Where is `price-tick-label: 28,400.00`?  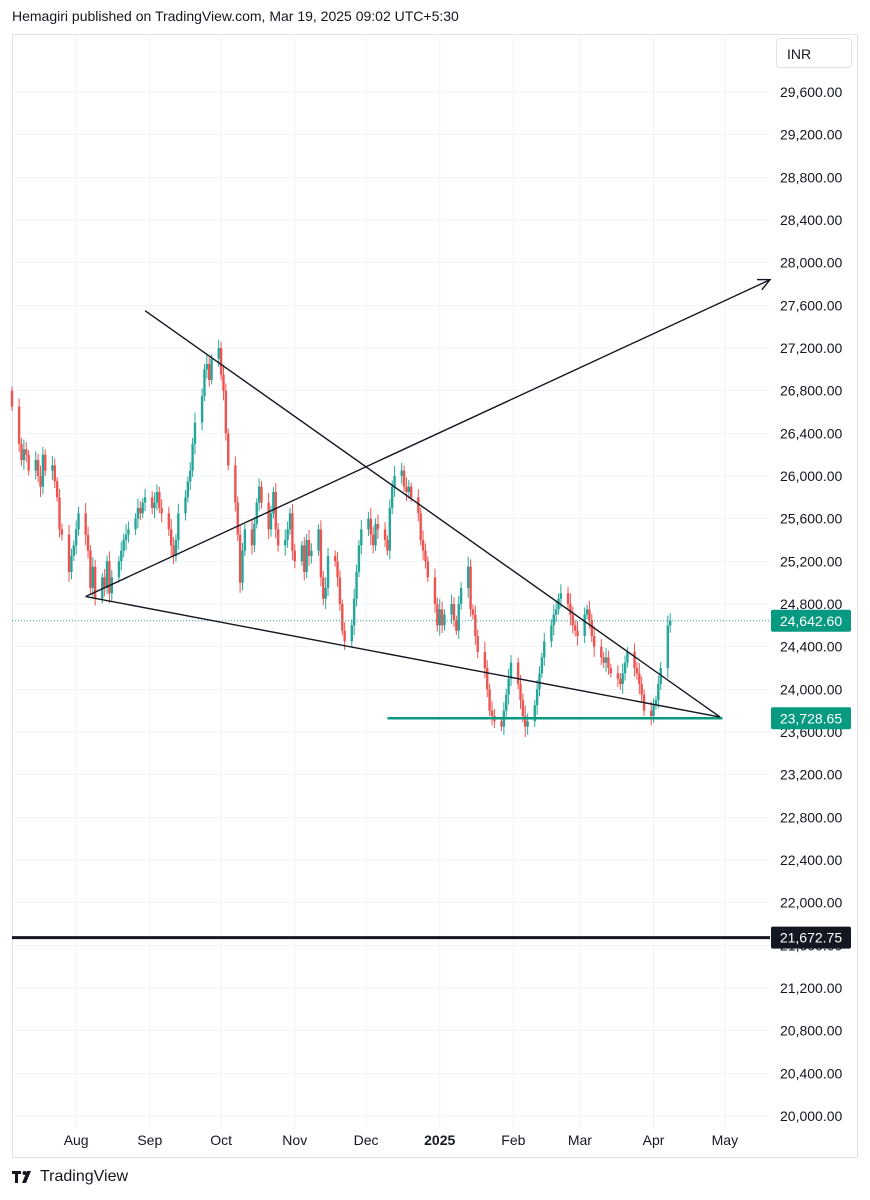 price-tick-label: 28,400.00 is located at coordinates (811, 220).